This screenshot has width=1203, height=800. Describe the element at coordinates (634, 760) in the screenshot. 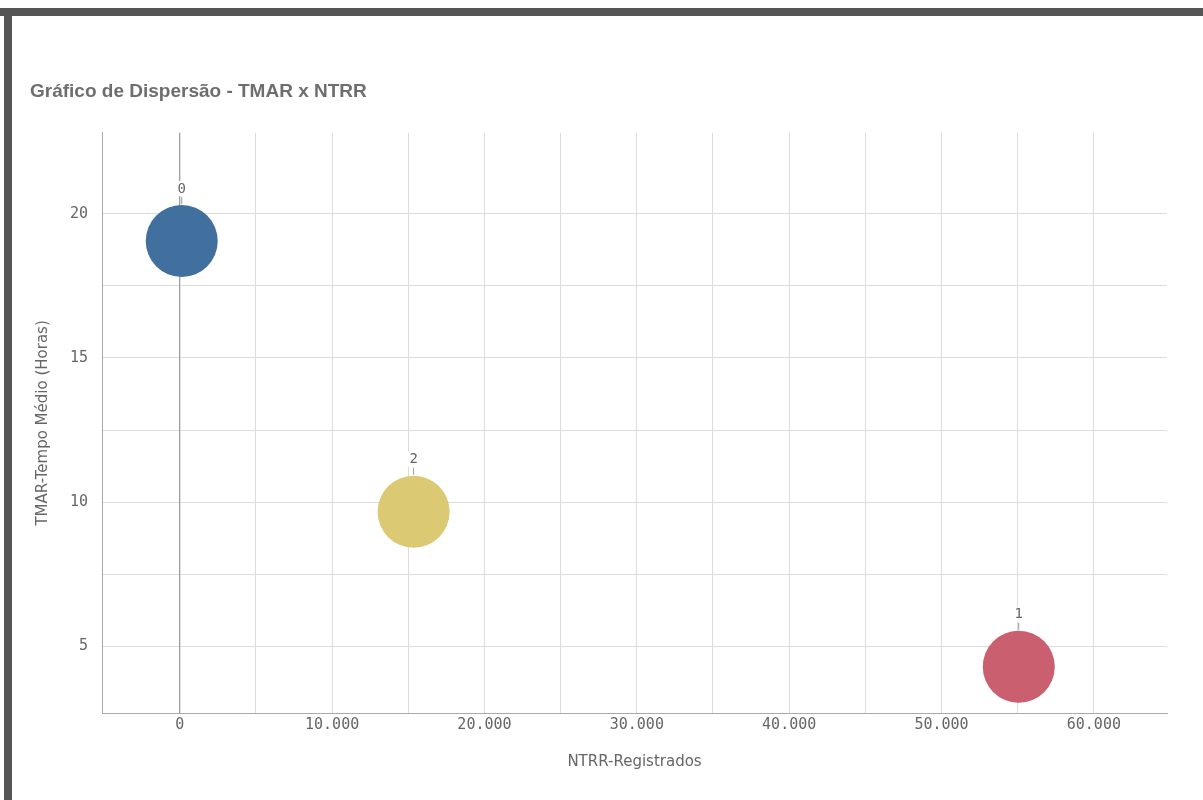

I see `x-axis-title: NTRR-Registrados` at that location.